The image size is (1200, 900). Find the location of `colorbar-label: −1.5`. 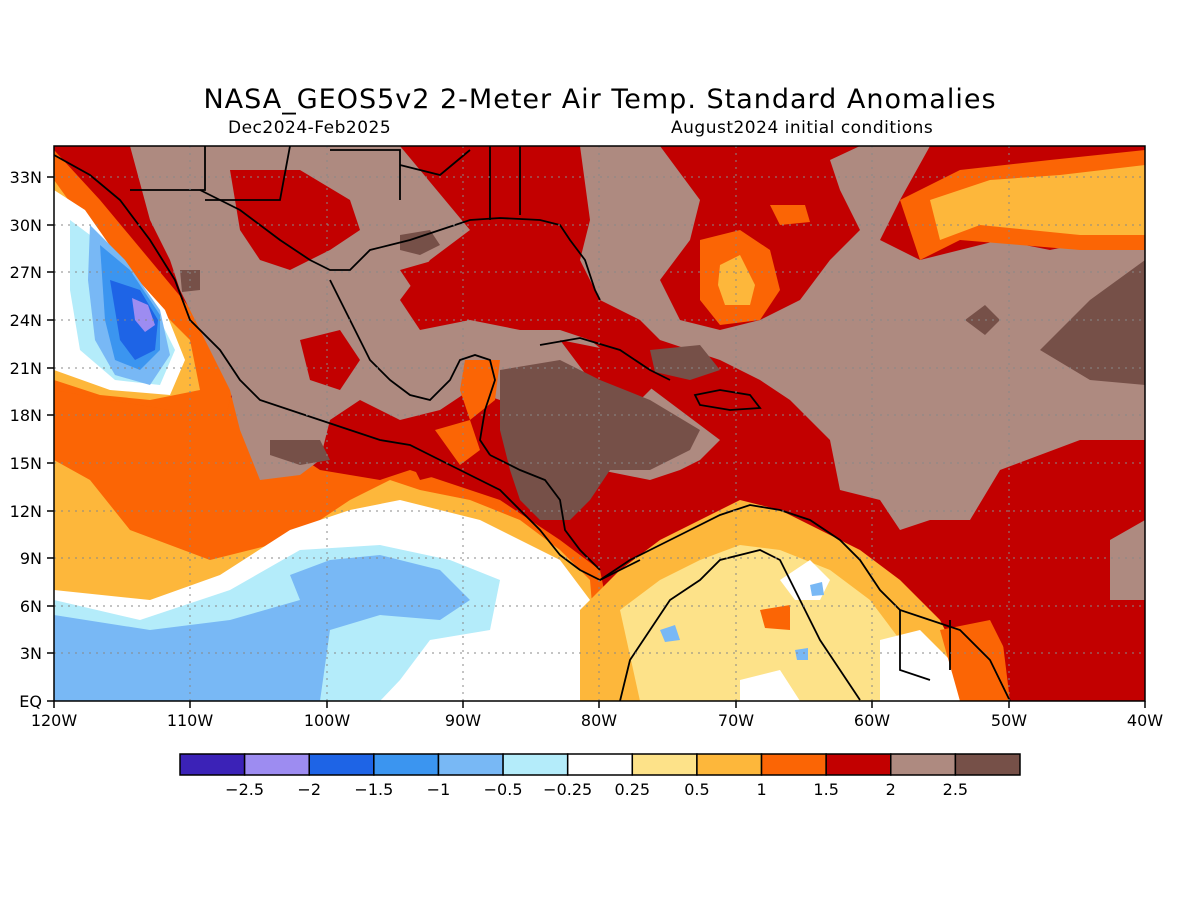

colorbar-label: −1.5 is located at coordinates (373, 789).